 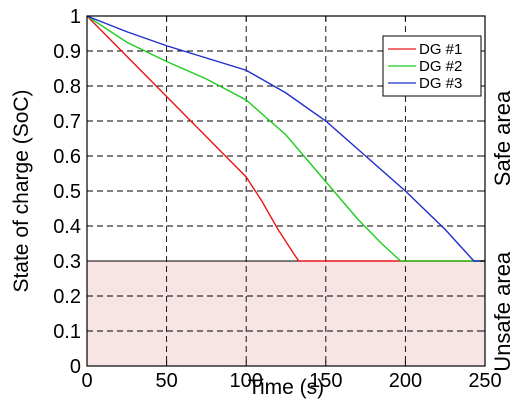 I want to click on y-tick-label: 0.9, so click(x=67, y=52).